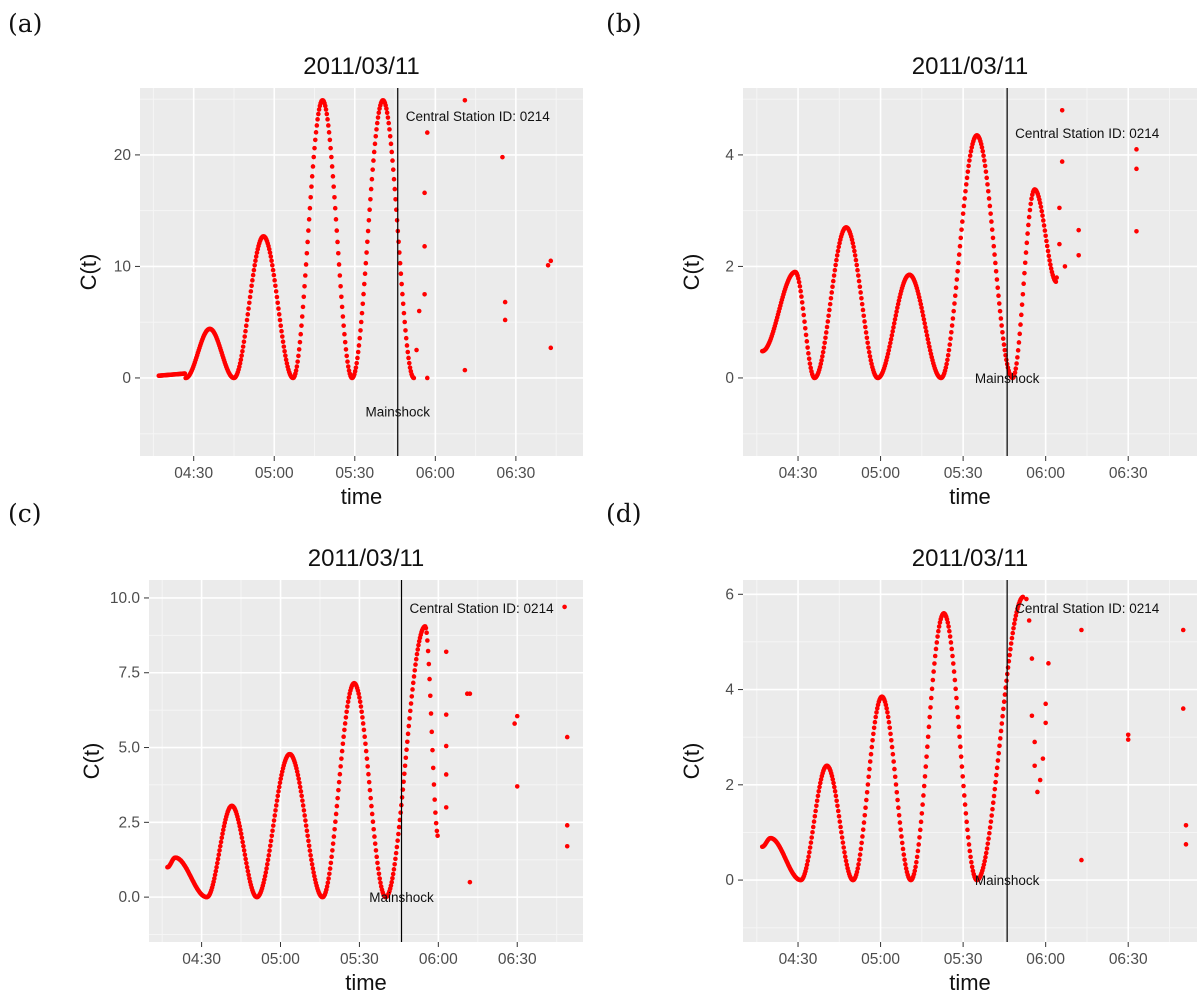 Image resolution: width=1200 pixels, height=1001 pixels. I want to click on panel-tag: (d), so click(624, 513).